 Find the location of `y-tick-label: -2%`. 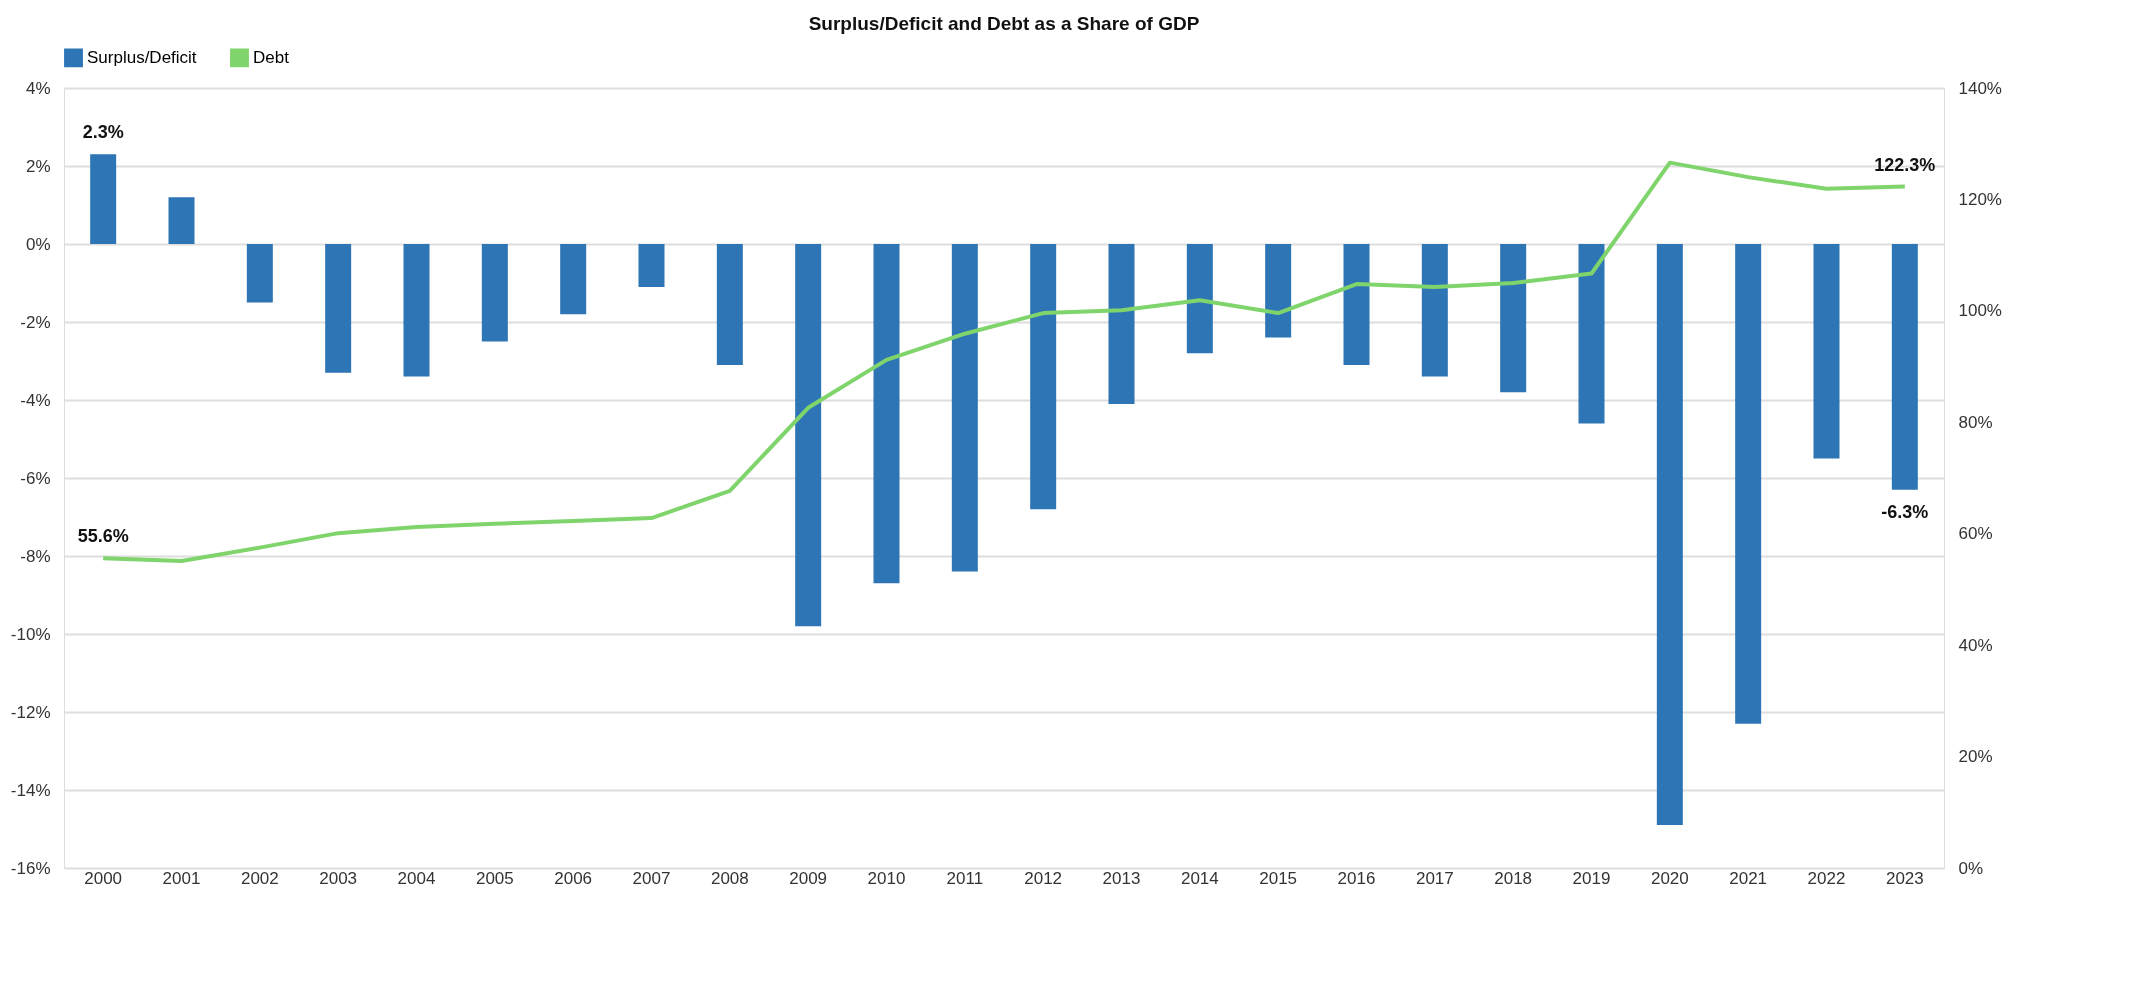

y-tick-label: -2% is located at coordinates (35, 322).